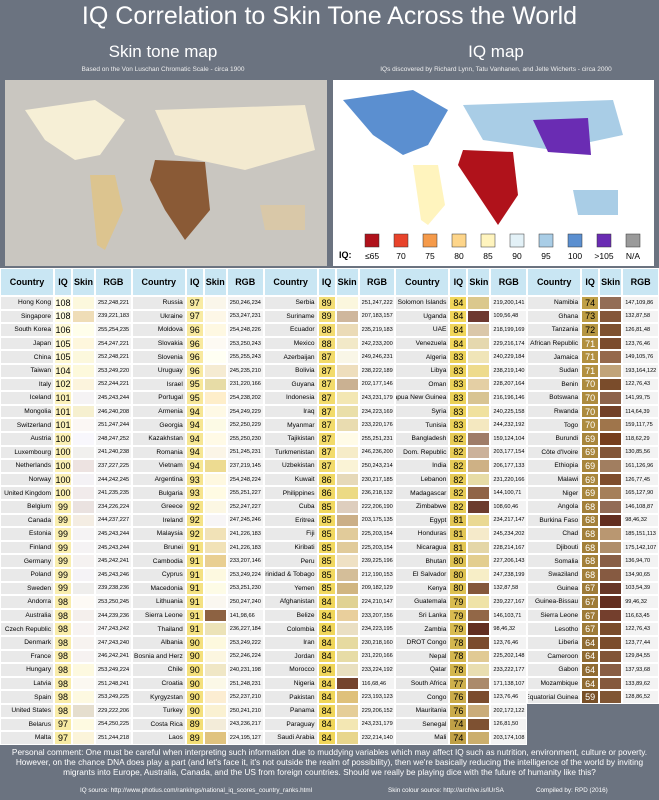 This screenshot has width=659, height=800. Describe the element at coordinates (546, 256) in the screenshot. I see `legend-label: 95` at that location.